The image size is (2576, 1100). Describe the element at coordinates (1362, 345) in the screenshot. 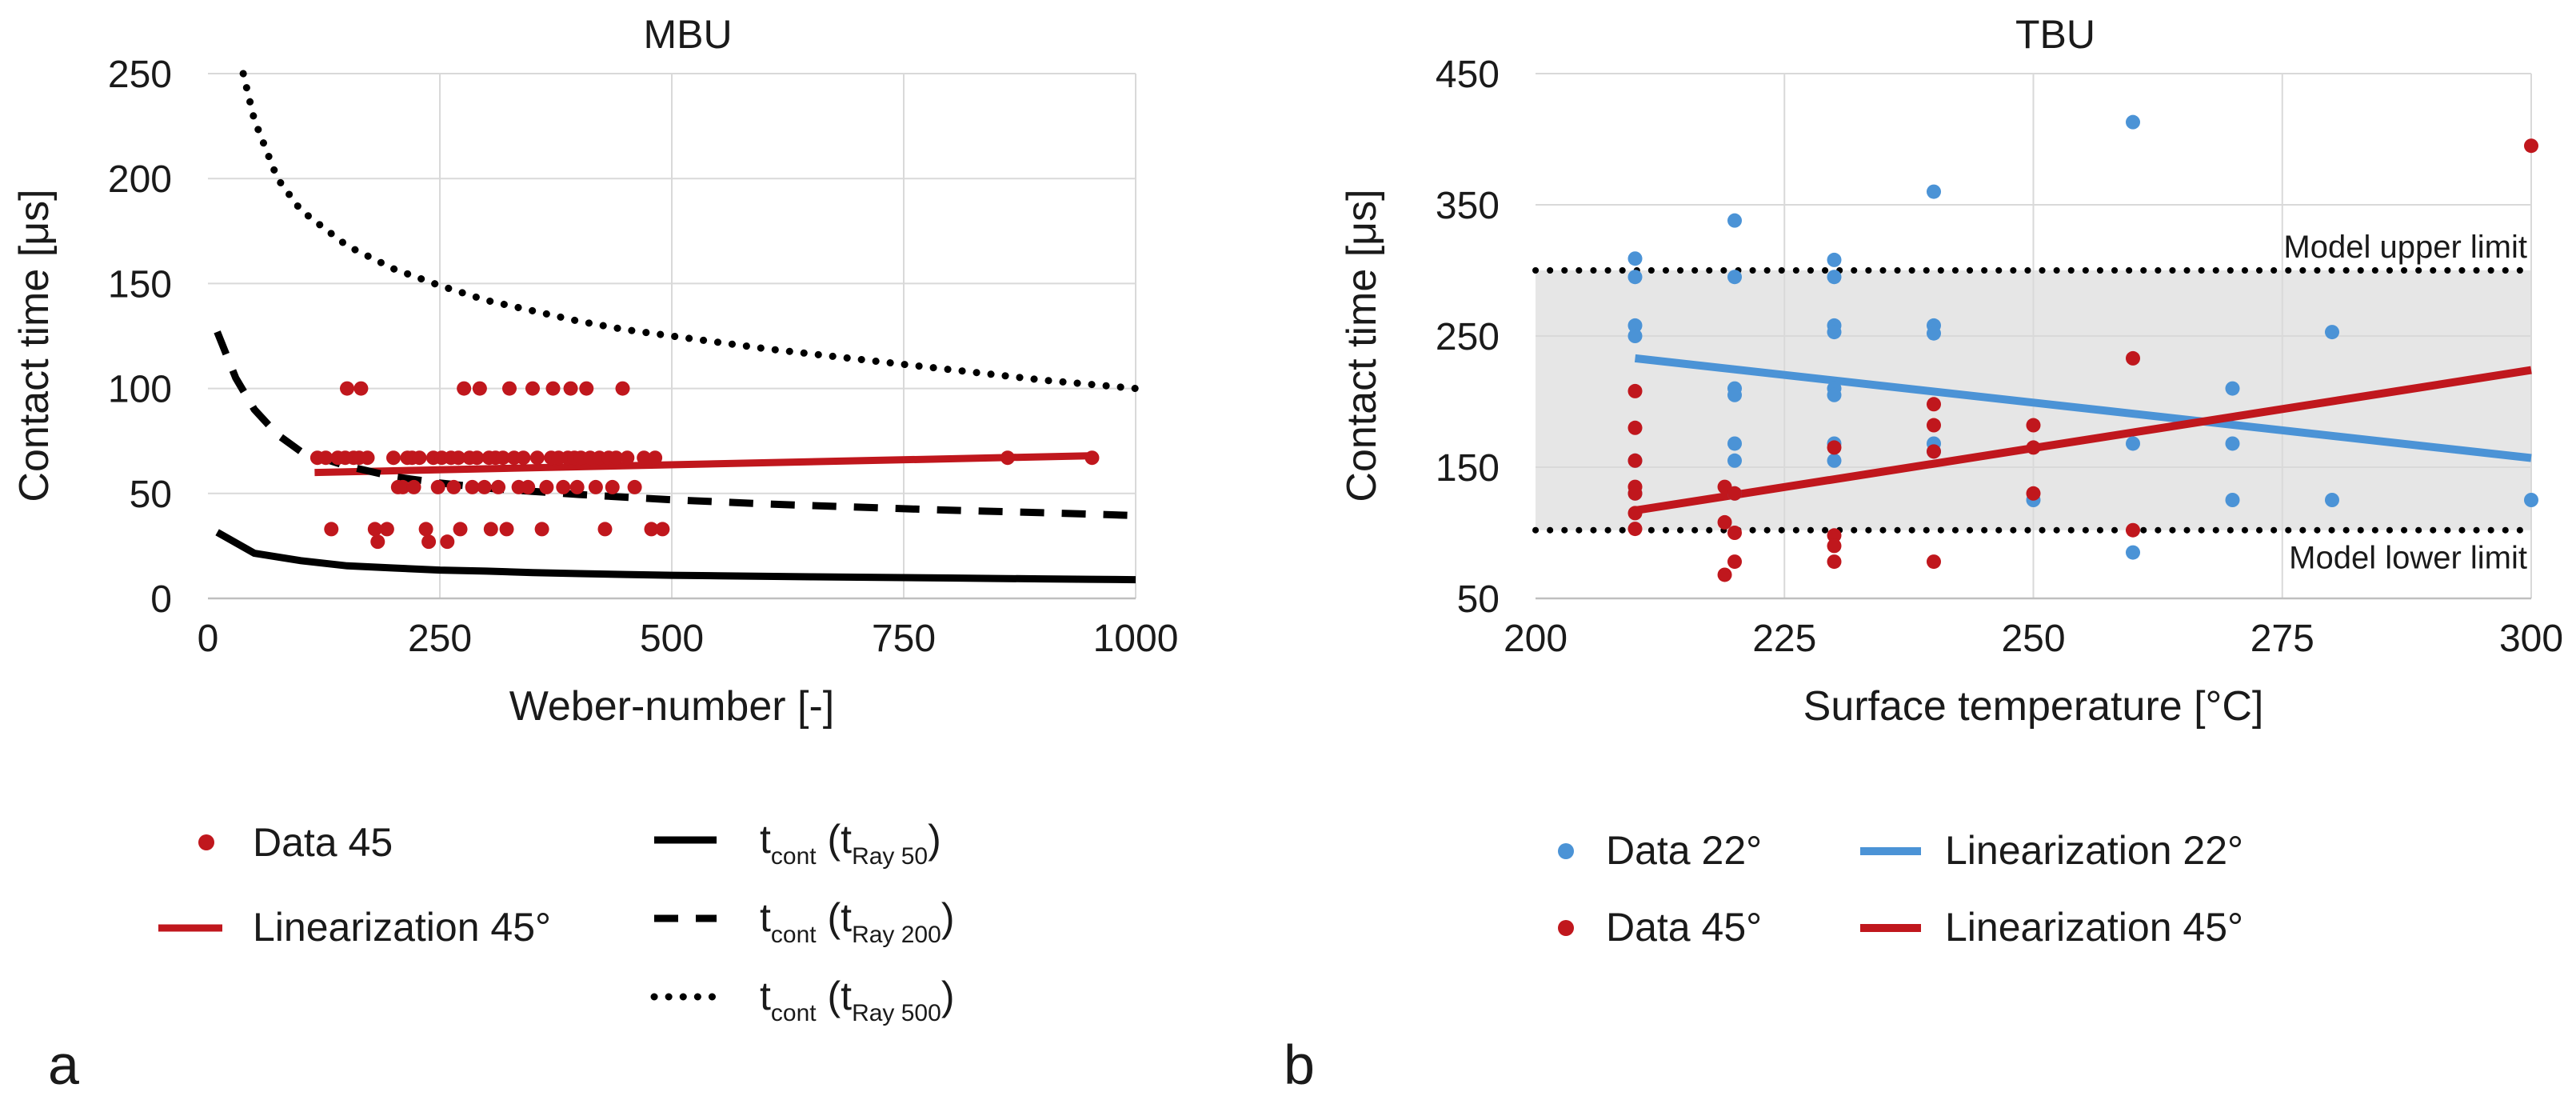

I see `y-axis-label: Contact time [μs]` at that location.